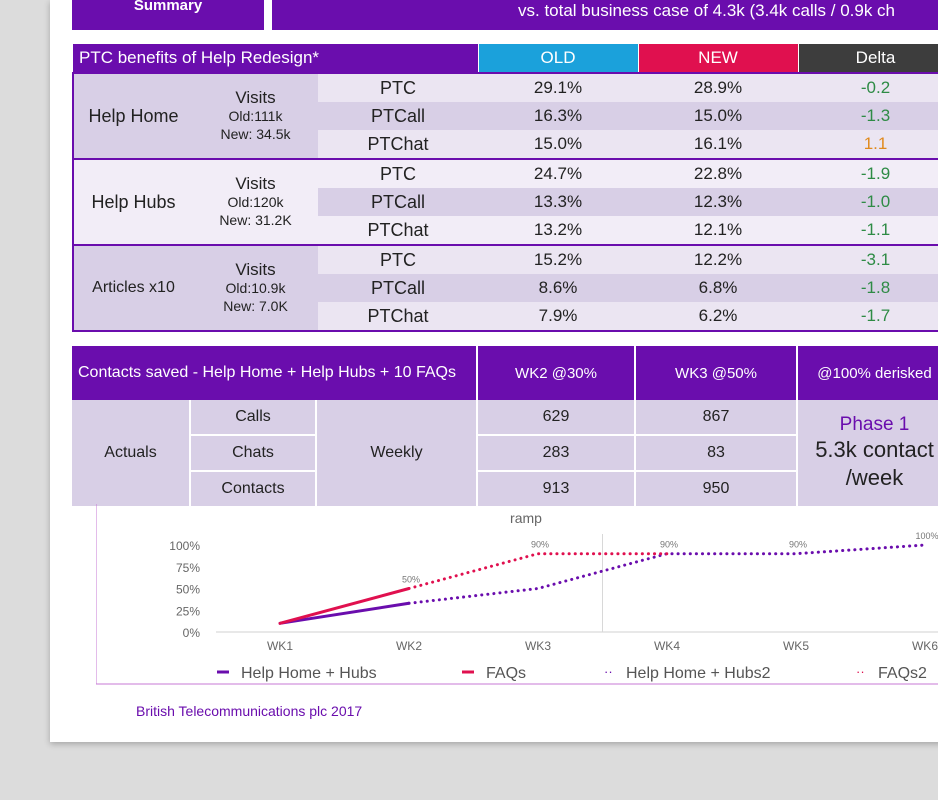  I want to click on phase-cell: Phase 1 5.3k contact /week, so click(867, 454).